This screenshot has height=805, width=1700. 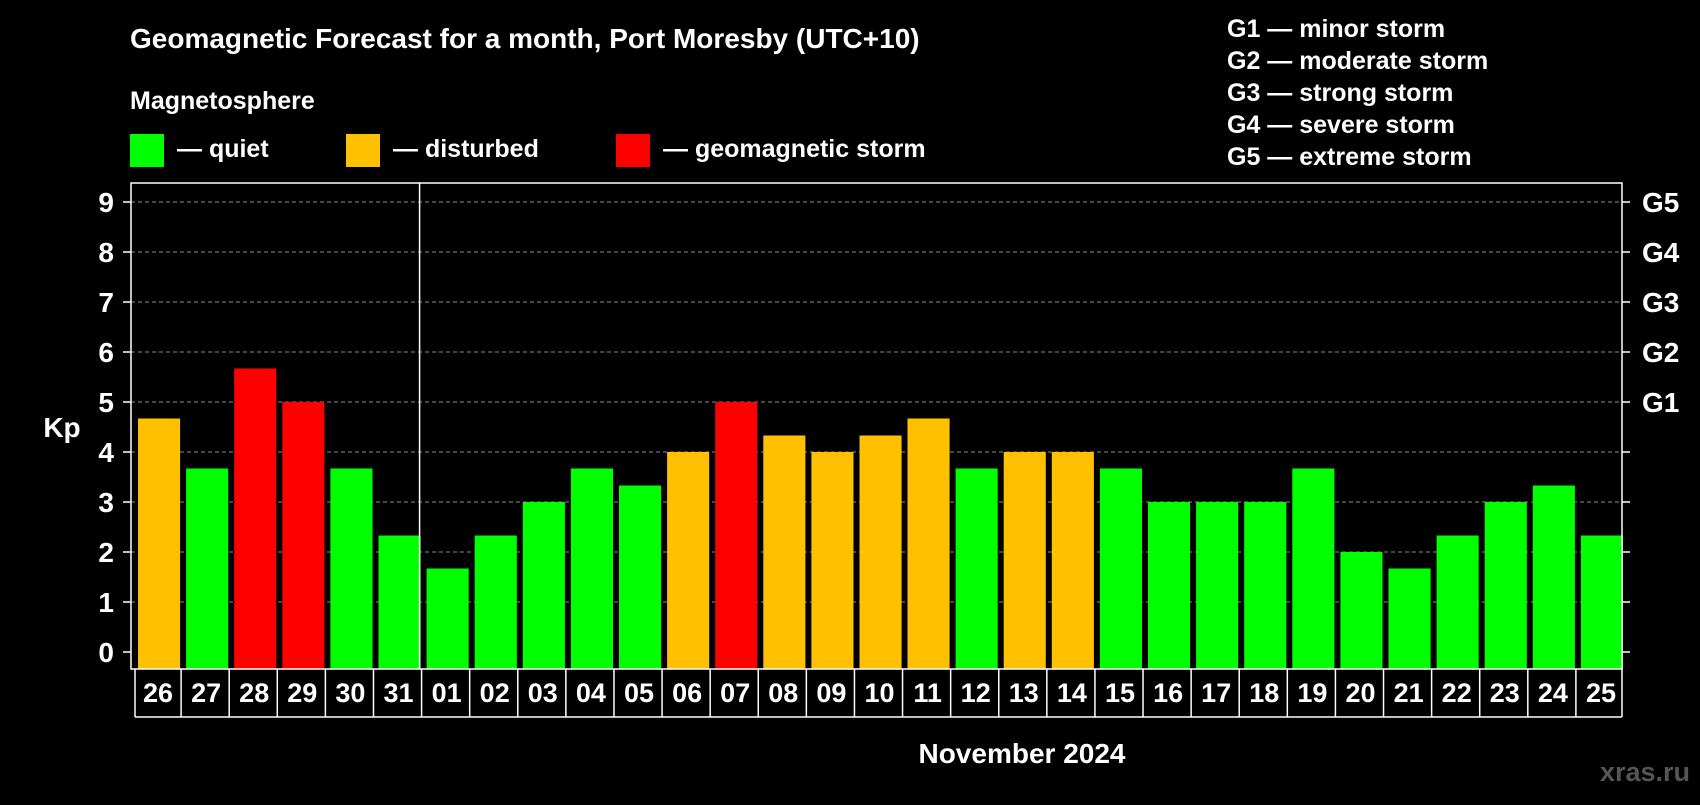 I want to click on x-tick-label: 02, so click(x=495, y=693).